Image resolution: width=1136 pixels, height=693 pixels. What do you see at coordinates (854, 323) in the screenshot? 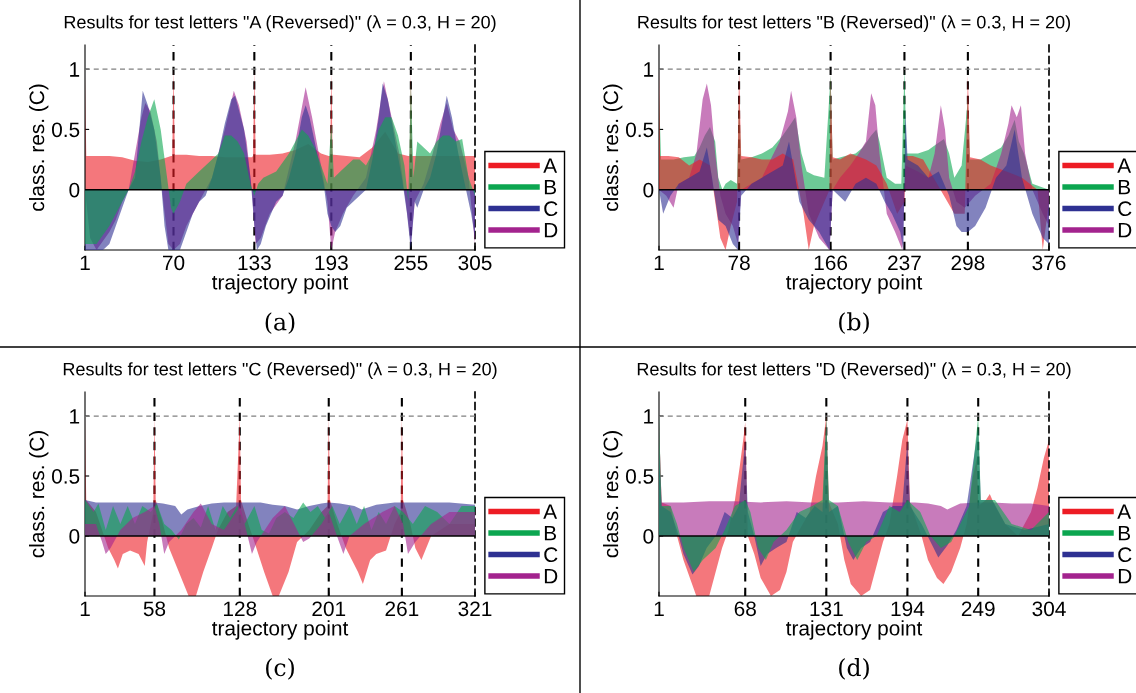
I see `text: (b)` at bounding box center [854, 323].